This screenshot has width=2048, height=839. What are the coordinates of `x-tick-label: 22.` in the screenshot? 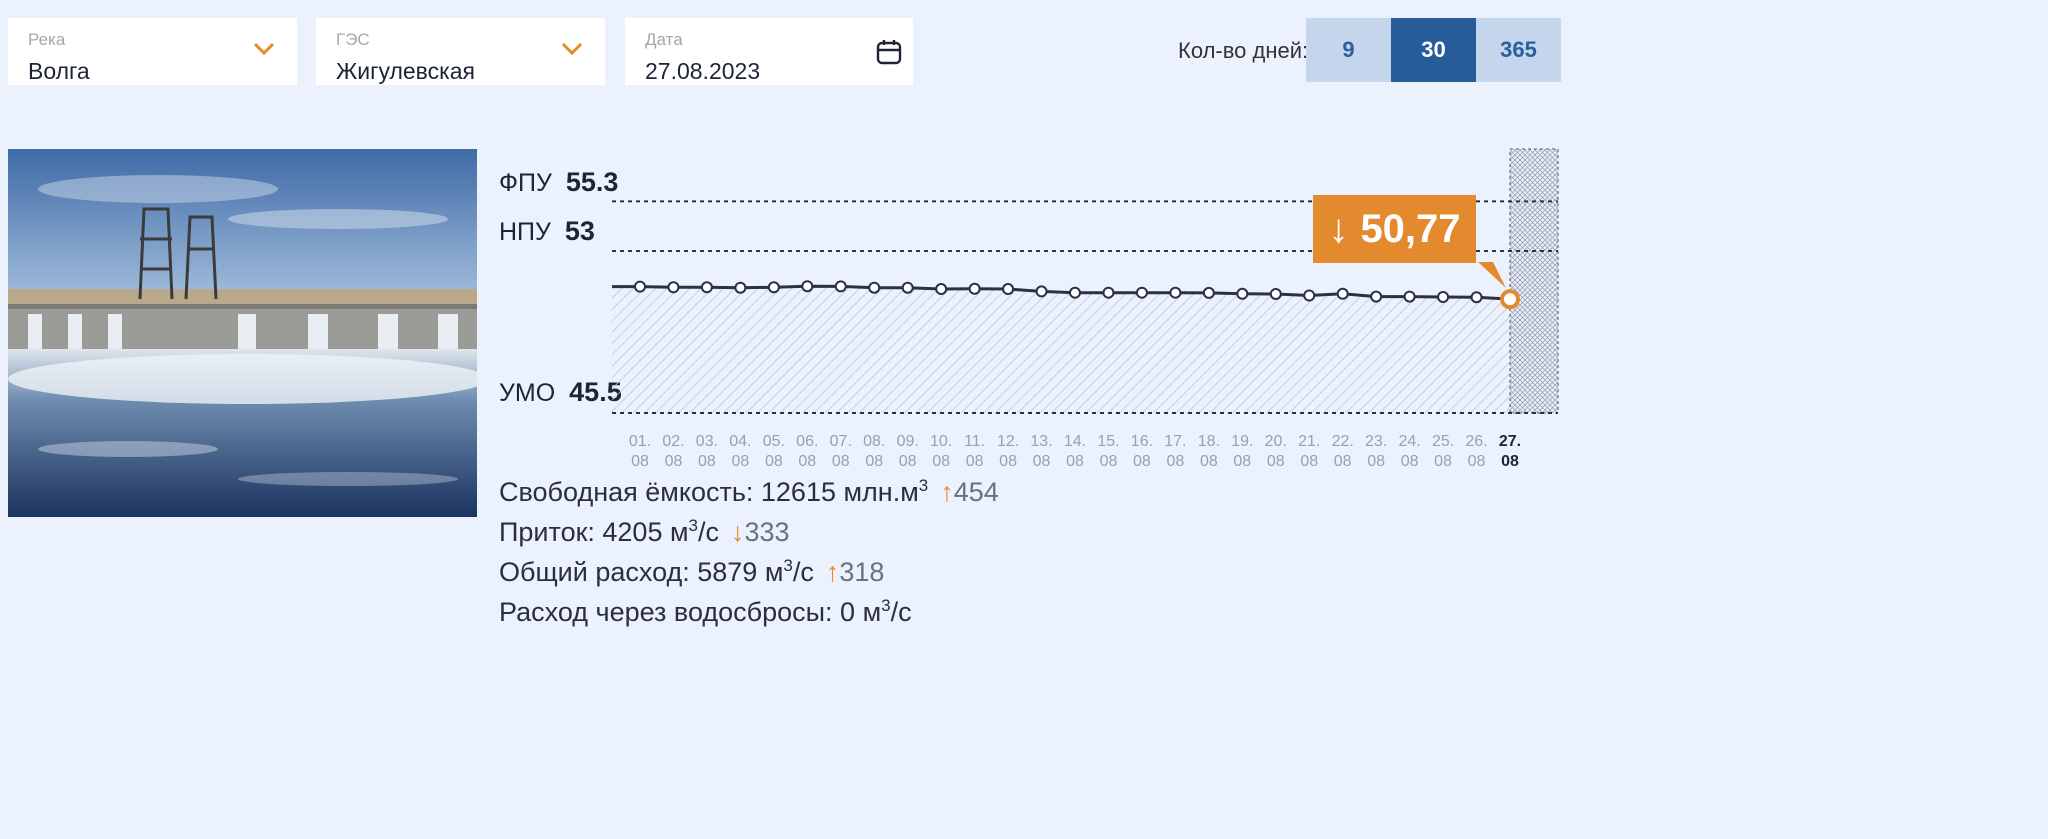 It's located at (1343, 441).